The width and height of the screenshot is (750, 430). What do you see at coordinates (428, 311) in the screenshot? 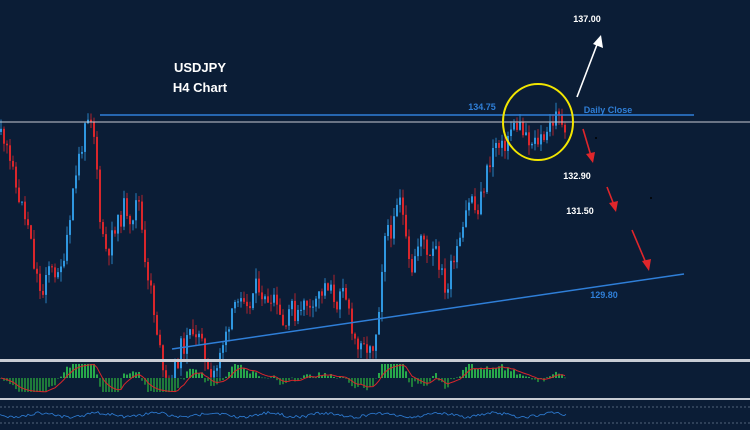
I see `support-trendline` at bounding box center [428, 311].